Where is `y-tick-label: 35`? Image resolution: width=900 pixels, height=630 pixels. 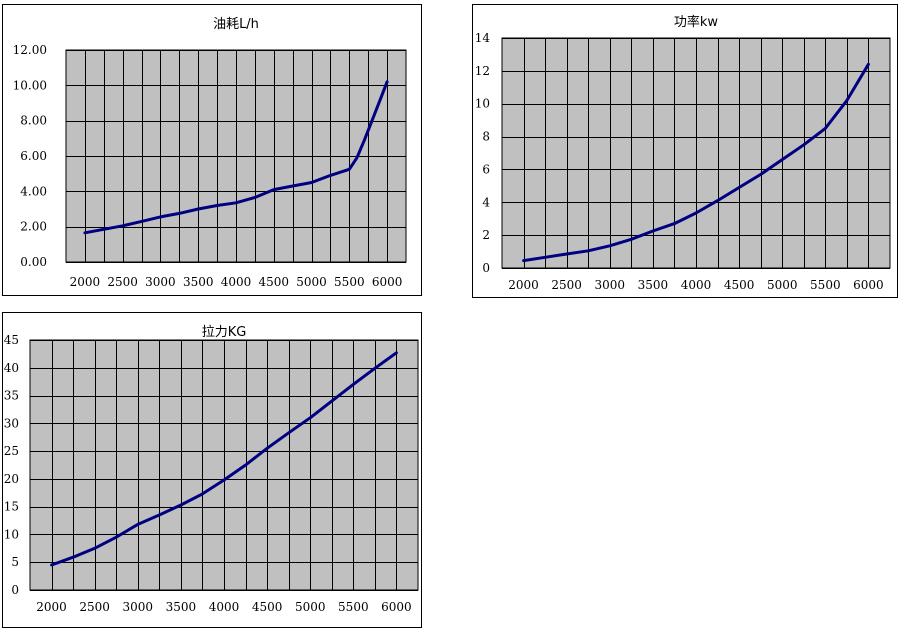 y-tick-label: 35 is located at coordinates (11, 396).